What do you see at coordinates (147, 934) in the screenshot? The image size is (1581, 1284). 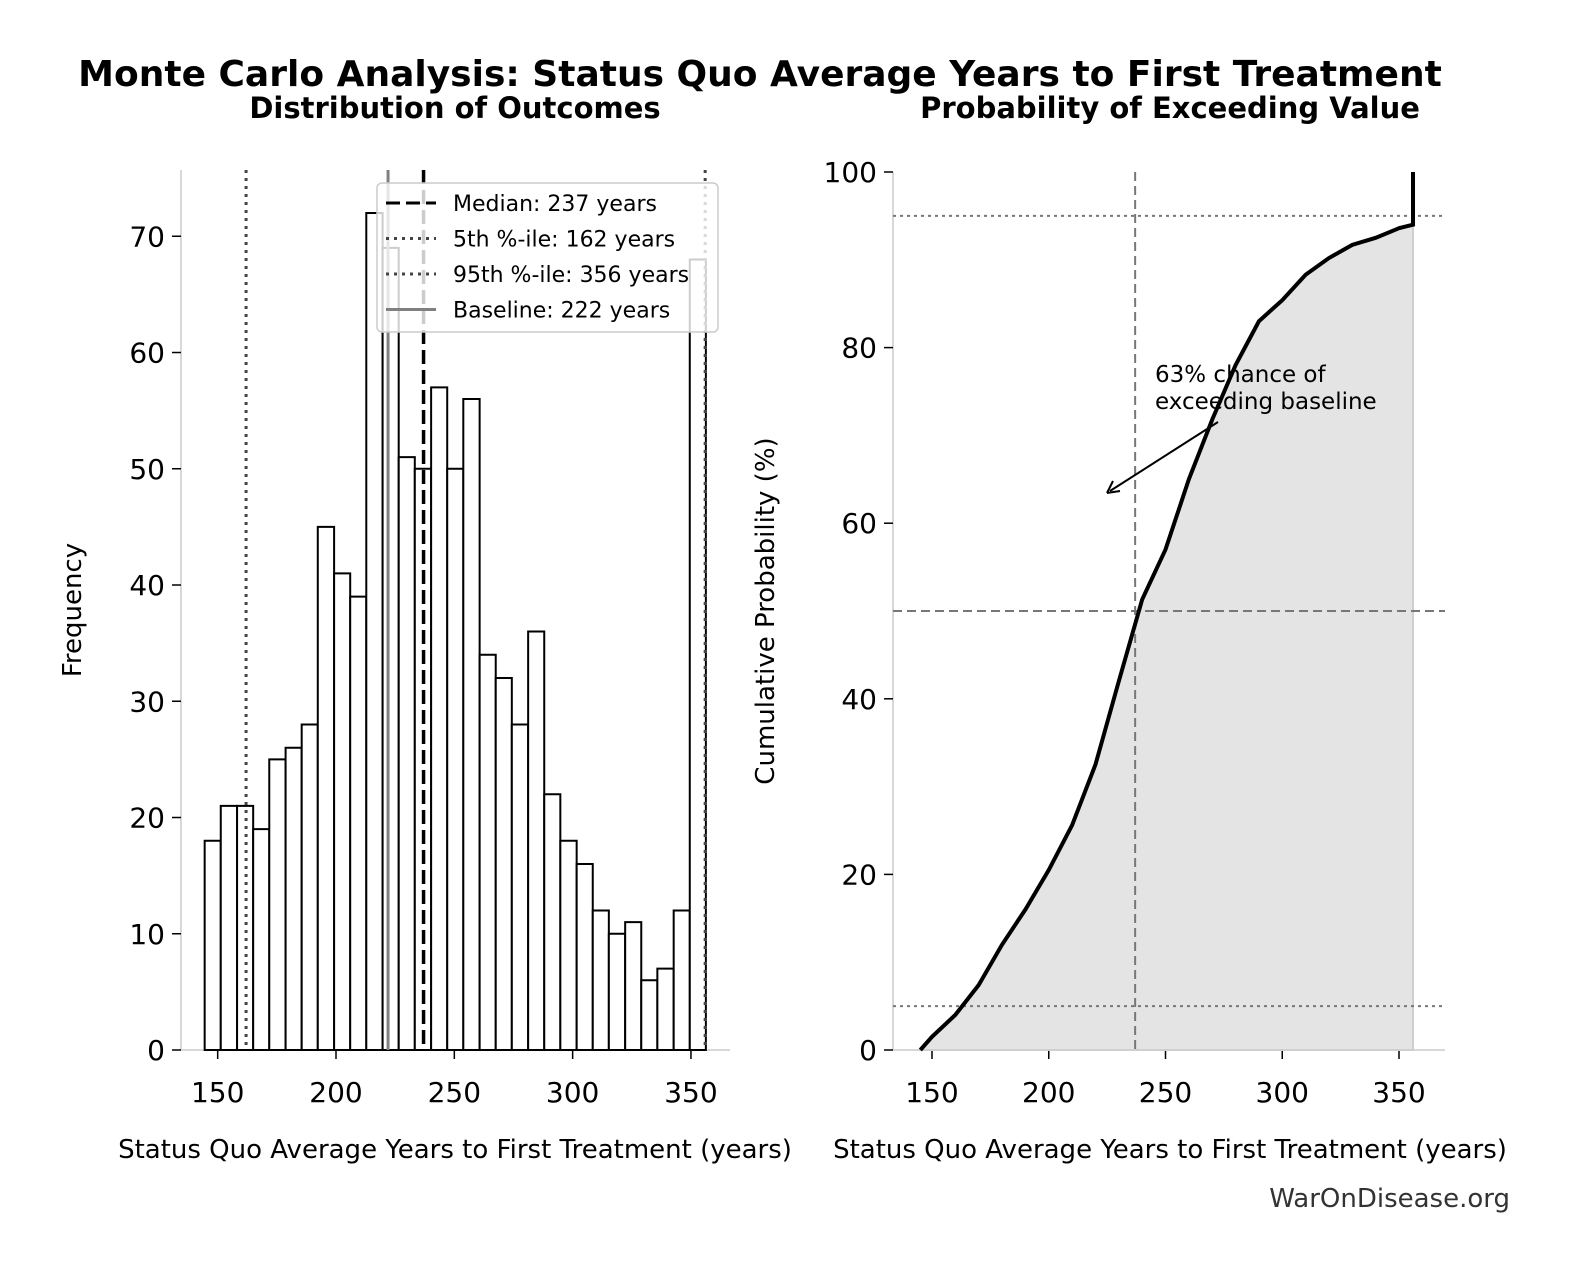 I see `y-tick-label: 10` at bounding box center [147, 934].